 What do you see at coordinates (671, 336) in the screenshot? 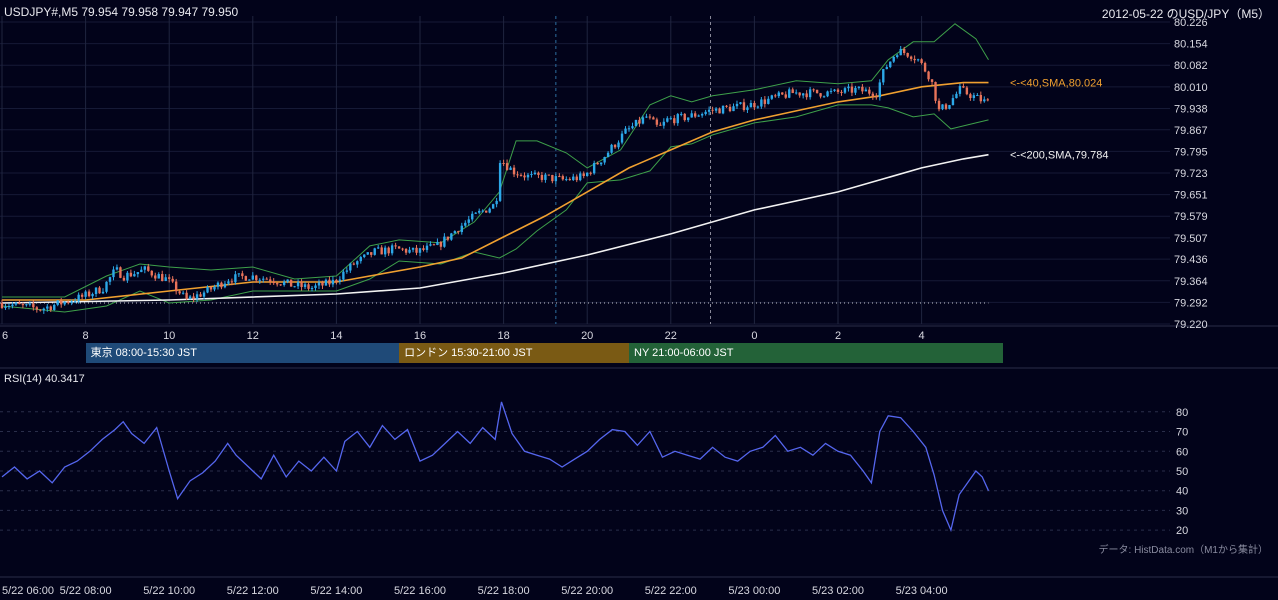
I see `hour-tick-label: 22` at bounding box center [671, 336].